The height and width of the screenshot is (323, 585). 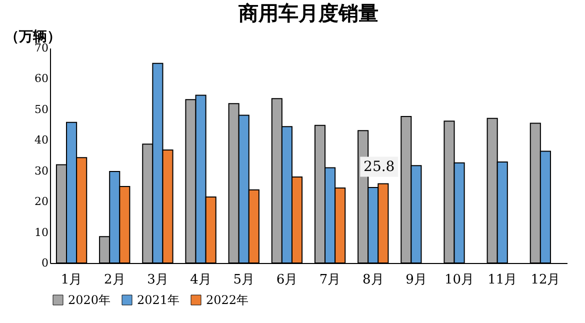 What do you see at coordinates (41, 140) in the screenshot?
I see `y-tick-label: 40` at bounding box center [41, 140].